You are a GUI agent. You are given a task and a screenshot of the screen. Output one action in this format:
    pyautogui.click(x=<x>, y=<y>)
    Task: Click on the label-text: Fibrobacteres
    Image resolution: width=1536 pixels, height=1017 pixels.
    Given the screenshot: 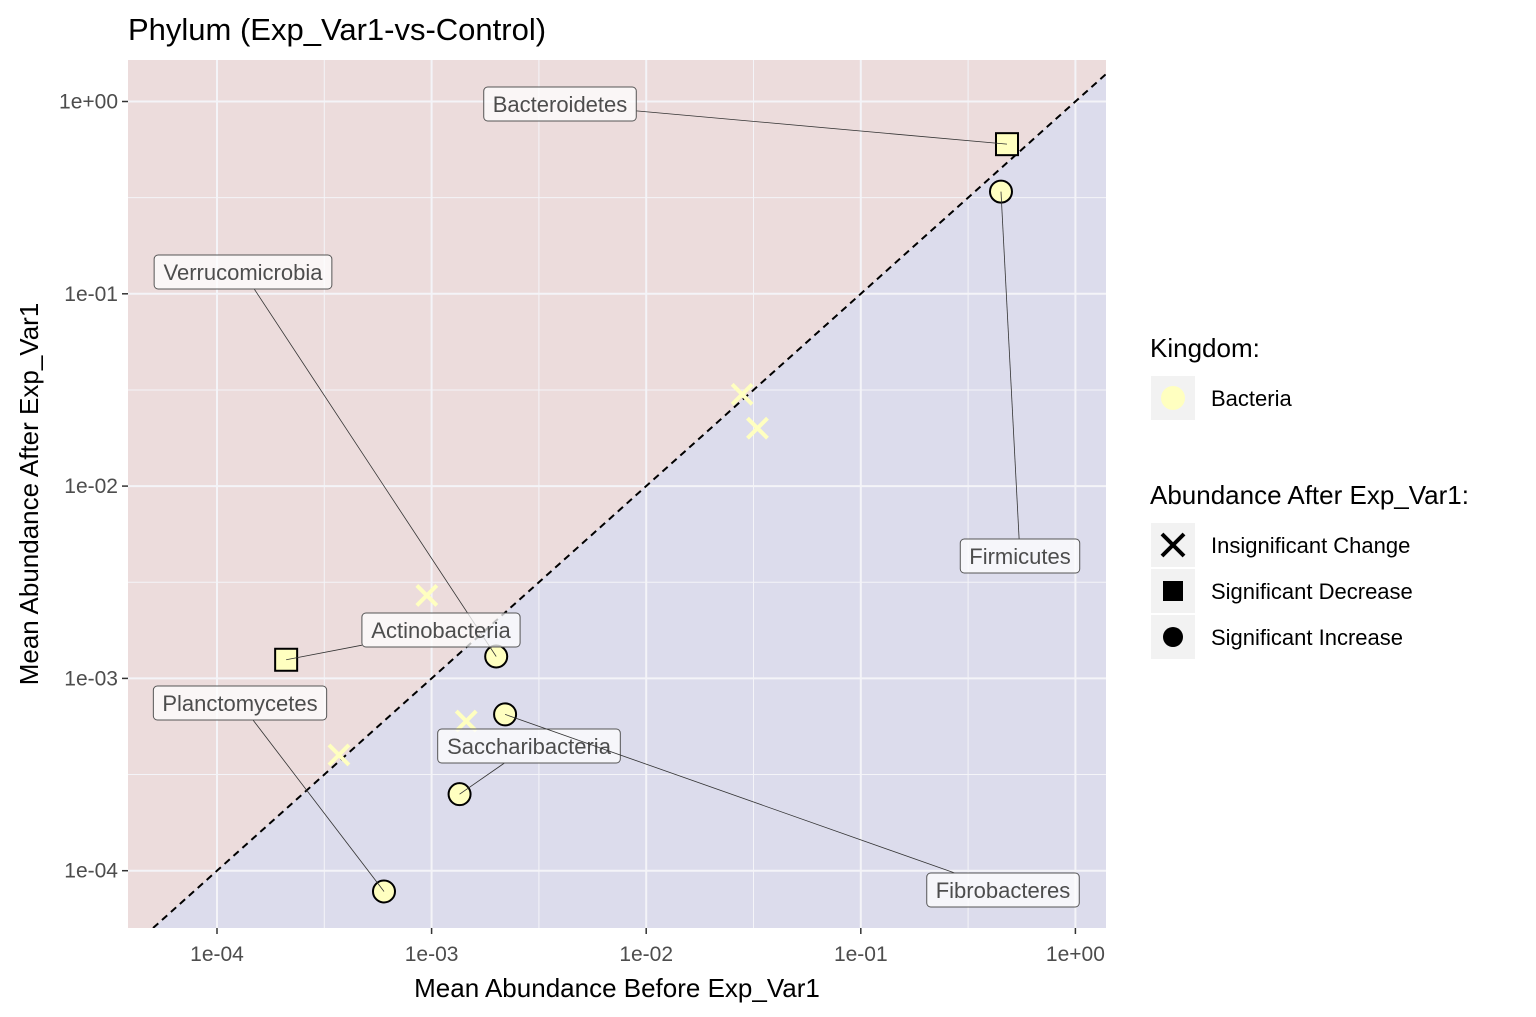 What is the action you would take?
    pyautogui.click(x=1003, y=890)
    